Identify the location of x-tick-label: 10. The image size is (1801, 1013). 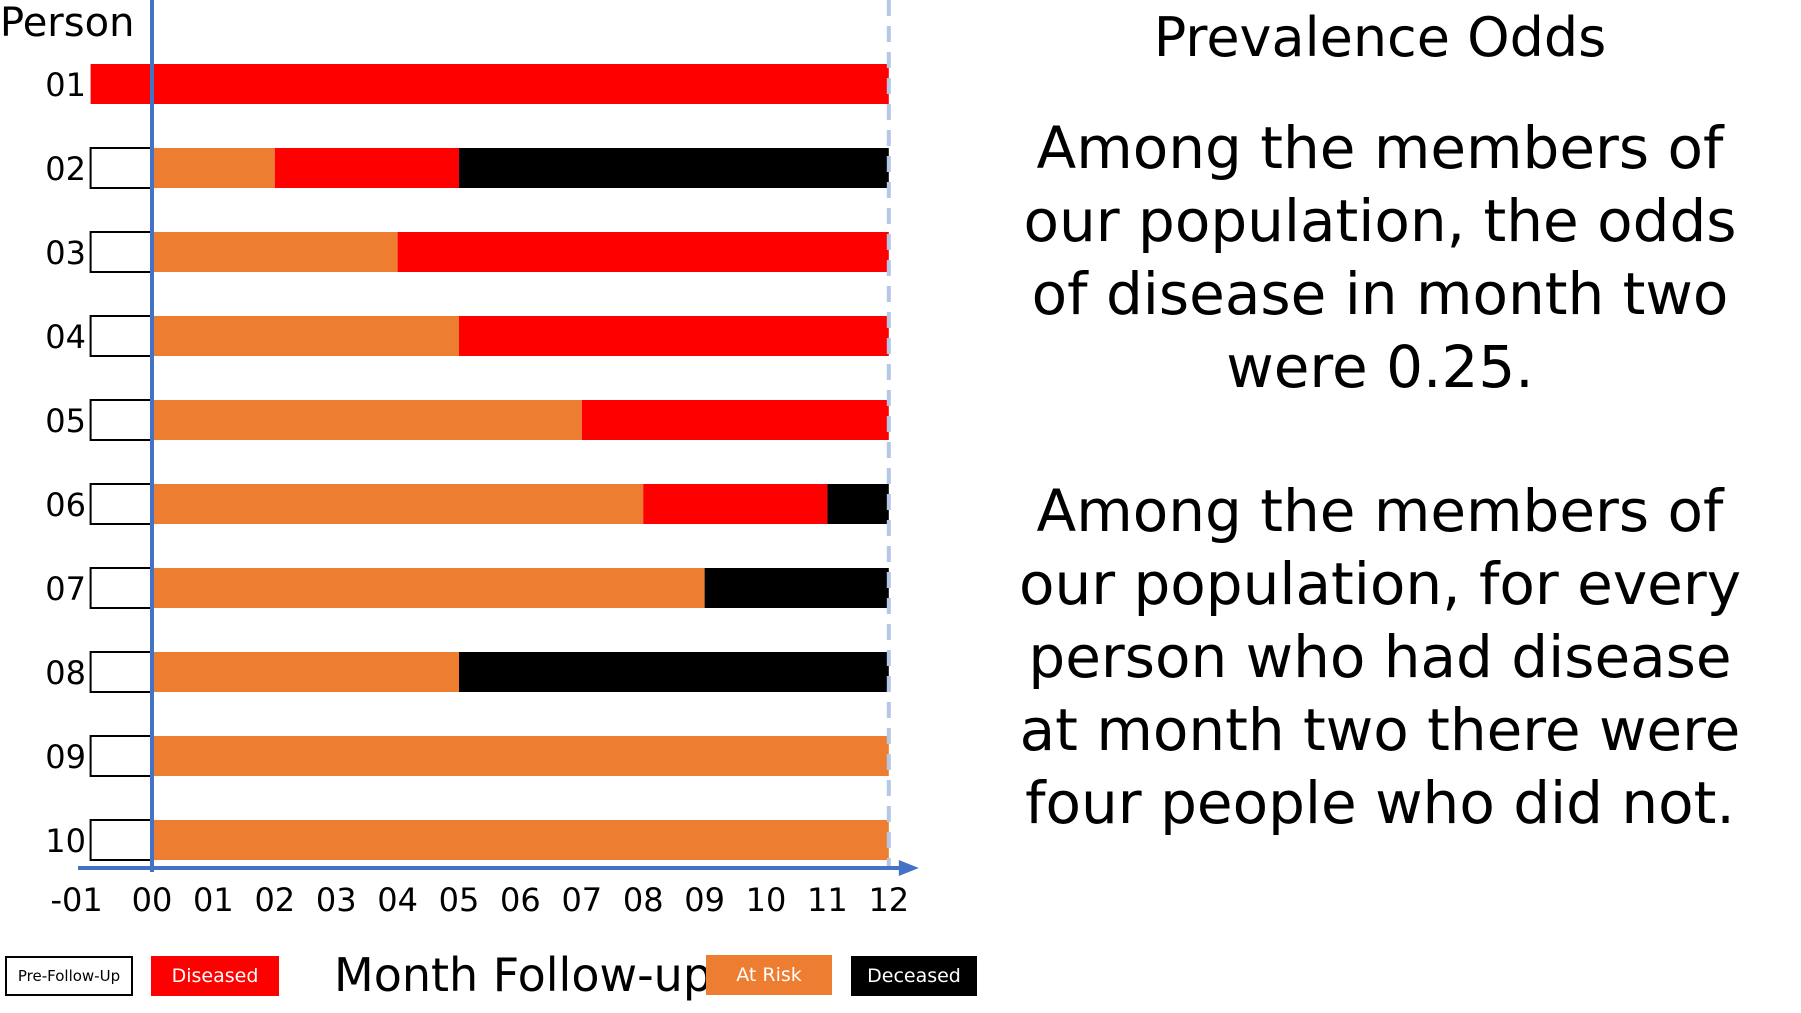
(766, 900).